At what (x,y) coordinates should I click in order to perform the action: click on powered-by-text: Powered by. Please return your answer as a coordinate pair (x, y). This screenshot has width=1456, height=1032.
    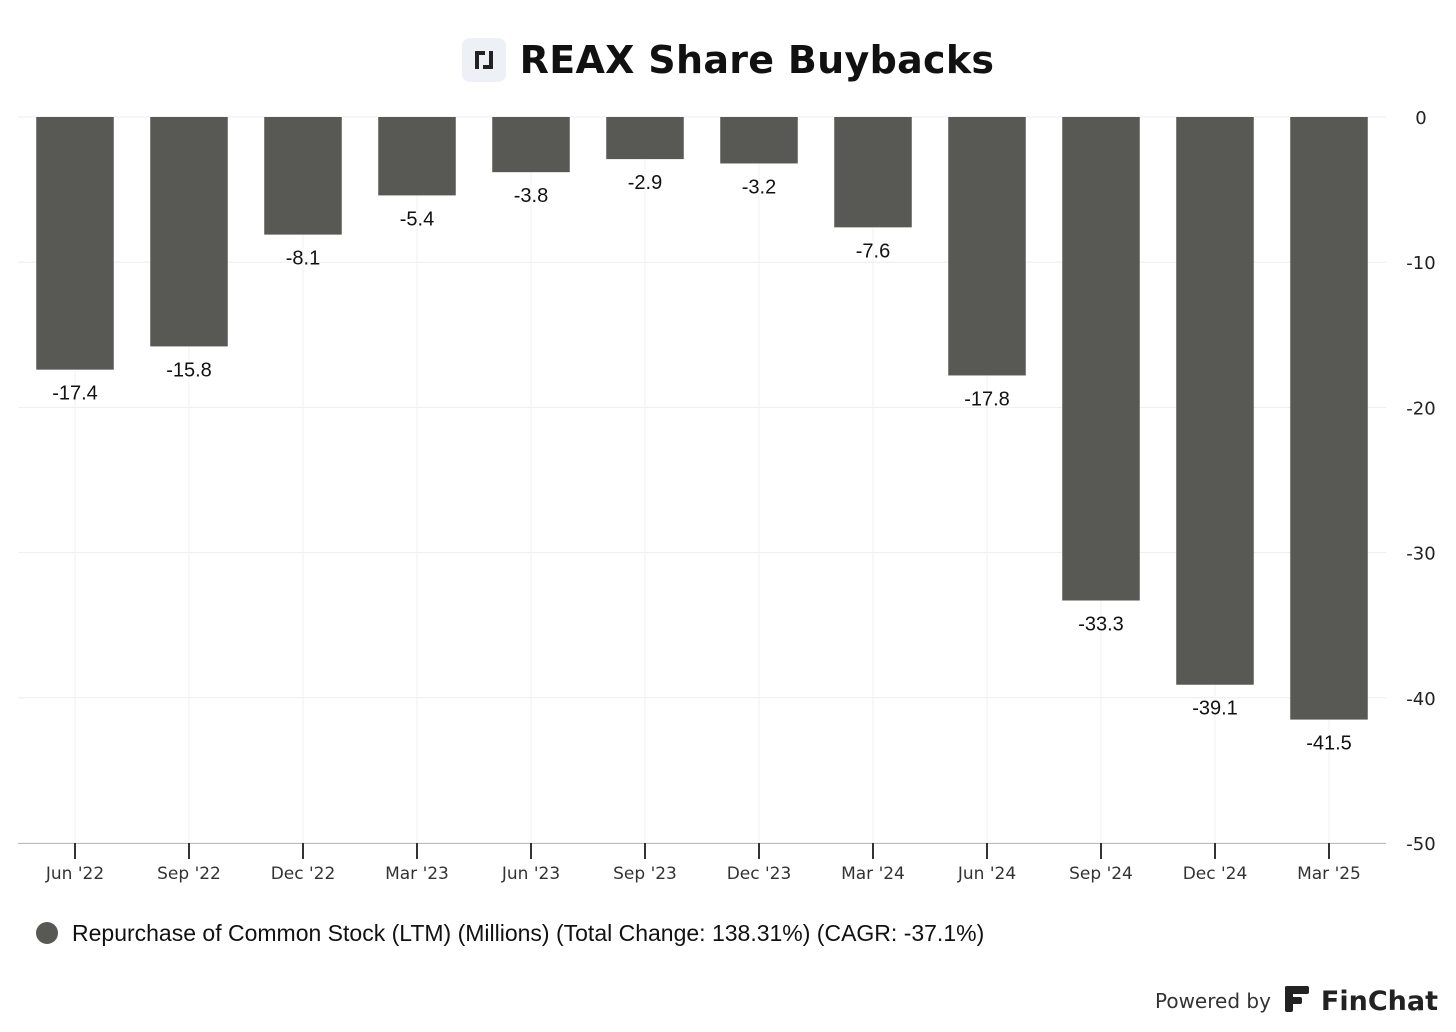
    Looking at the image, I should click on (1212, 1001).